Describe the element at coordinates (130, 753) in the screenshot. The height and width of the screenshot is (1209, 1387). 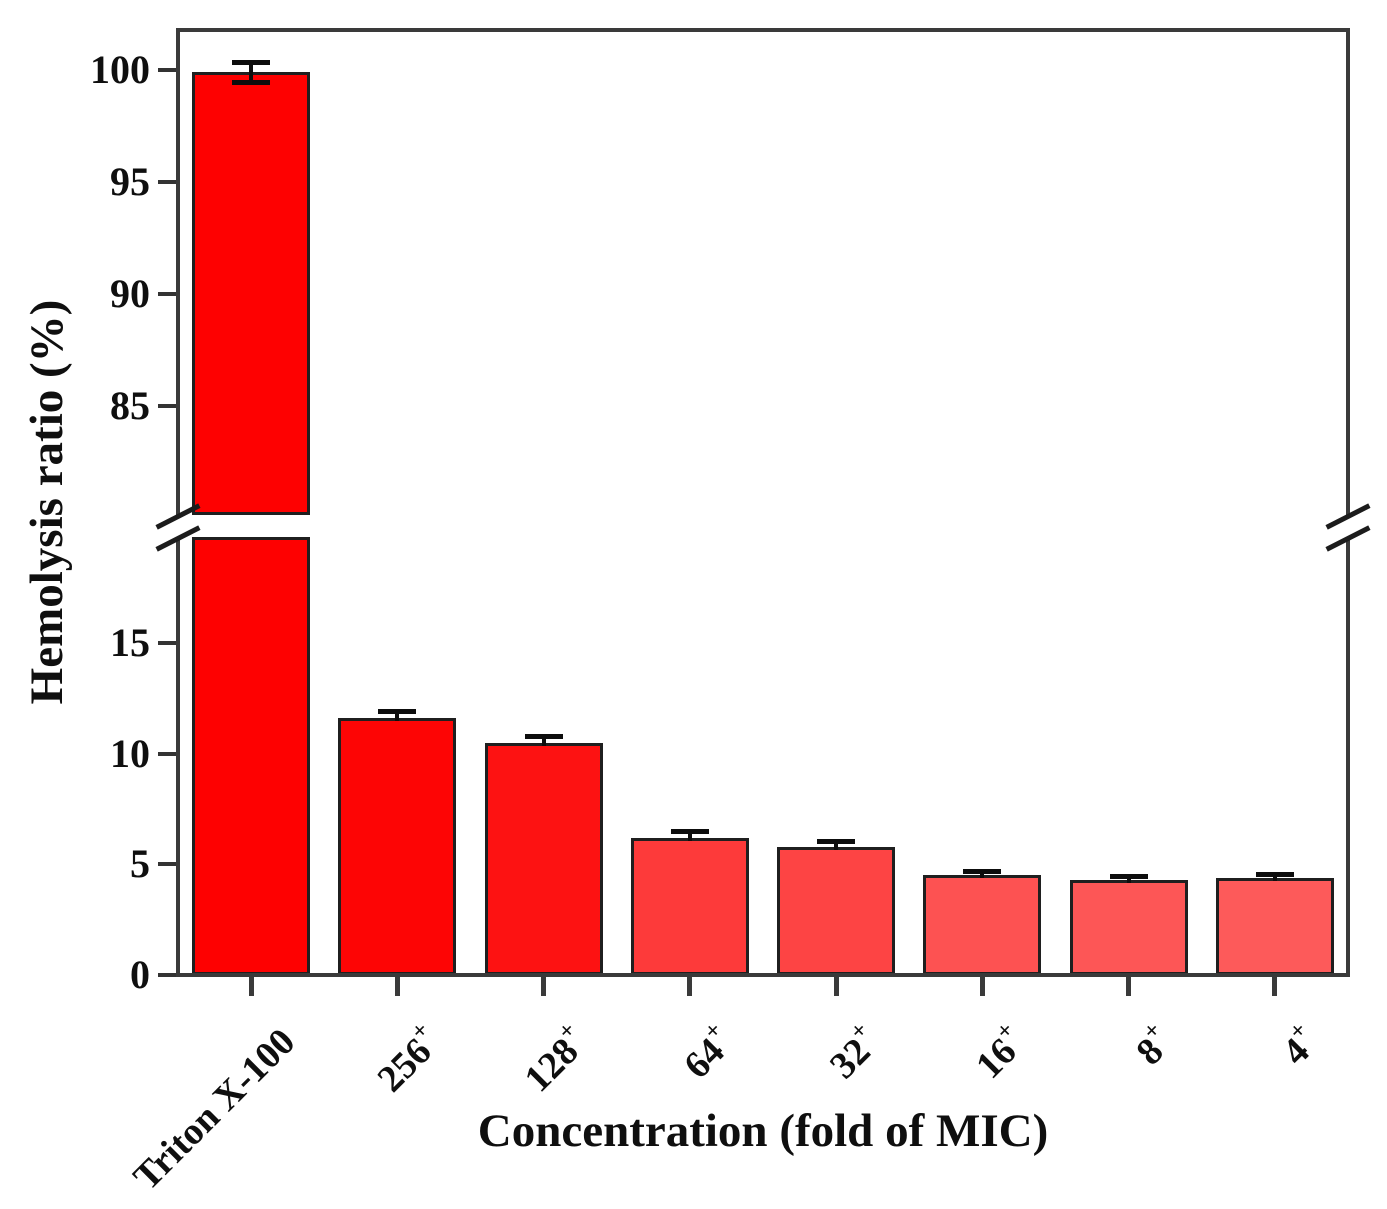
I see `y-tick-label: 10` at that location.